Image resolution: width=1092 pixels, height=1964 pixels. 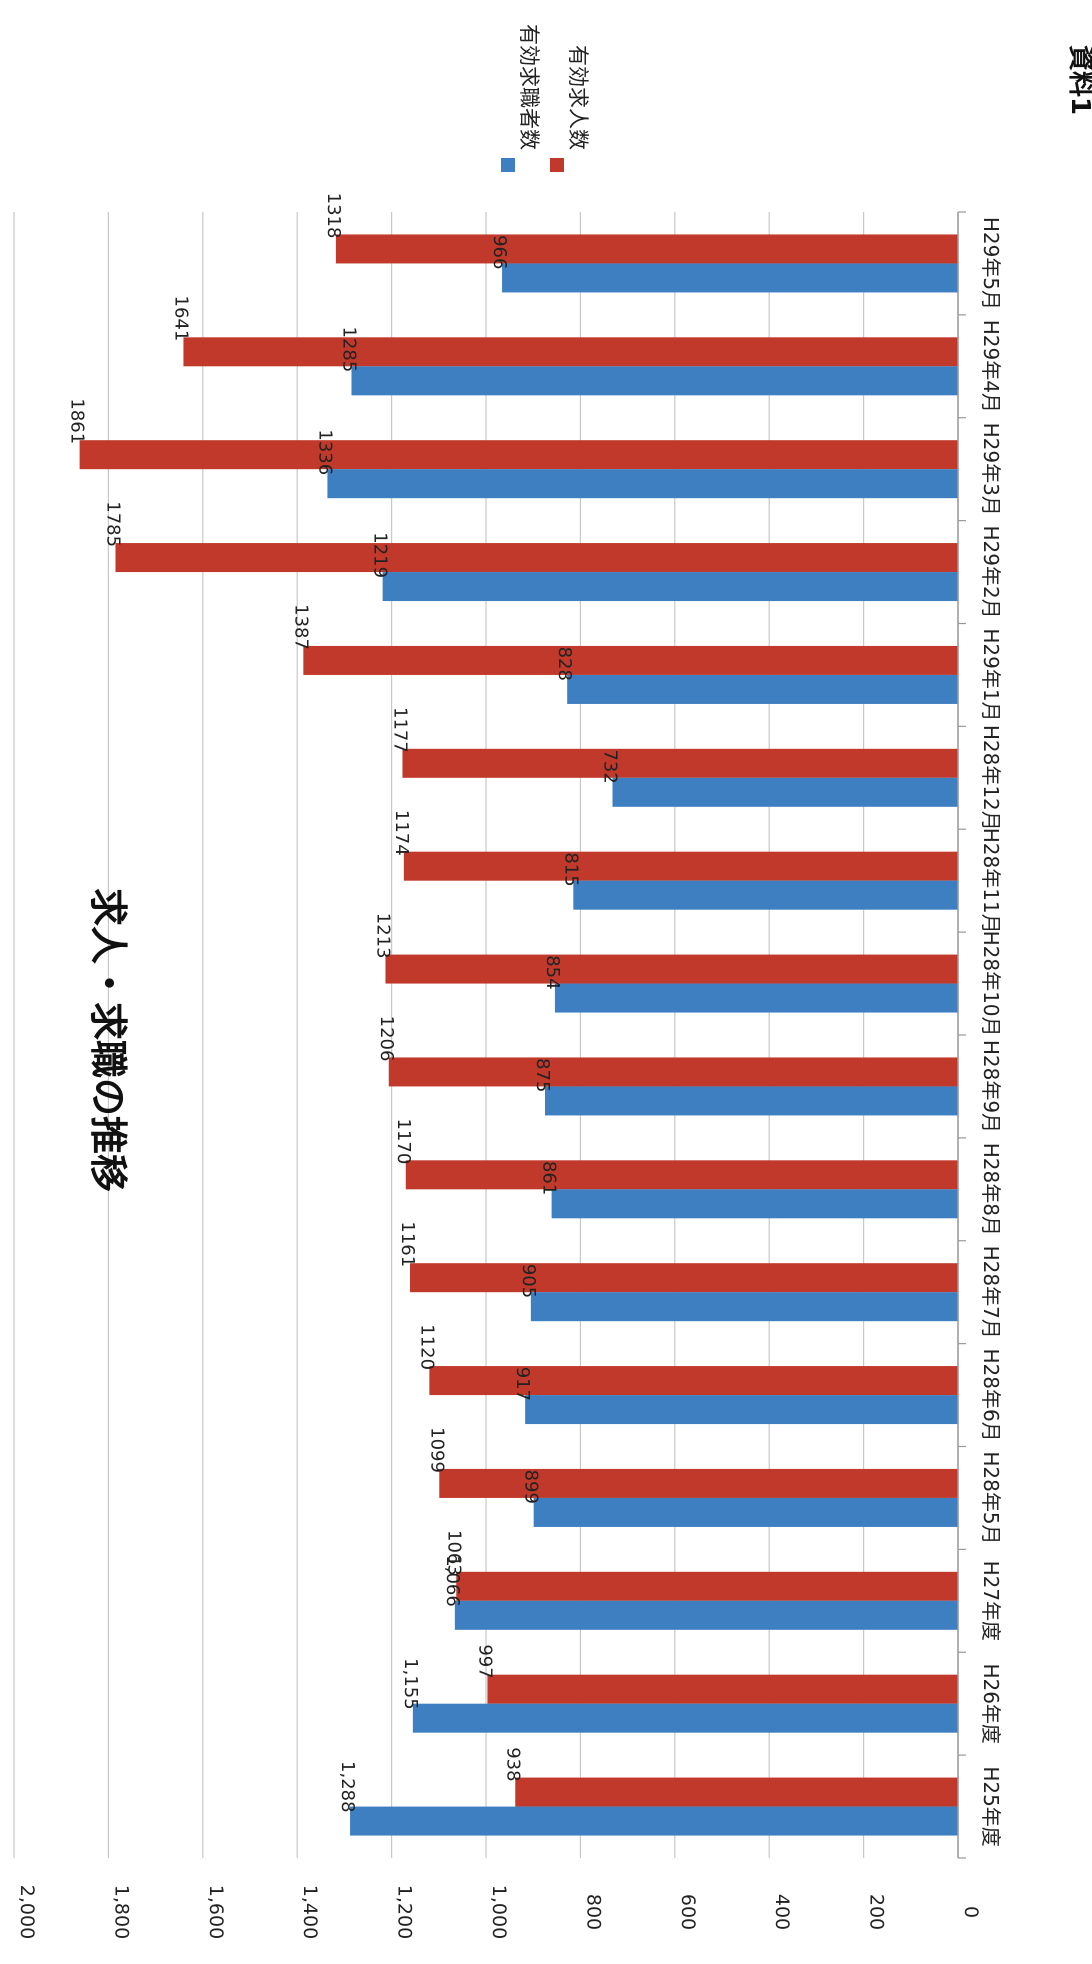 I want to click on category-label: H29年1月, so click(x=991, y=674).